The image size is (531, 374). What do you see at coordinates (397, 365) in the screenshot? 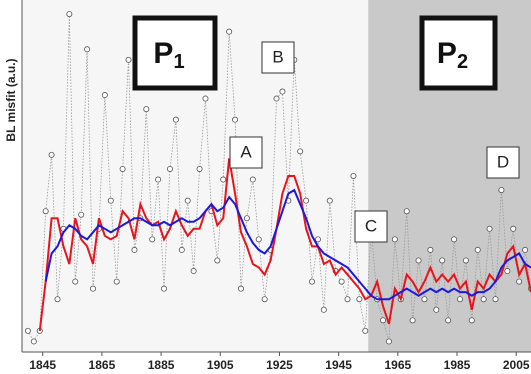
I see `x-tick-label: 1965` at bounding box center [397, 365].